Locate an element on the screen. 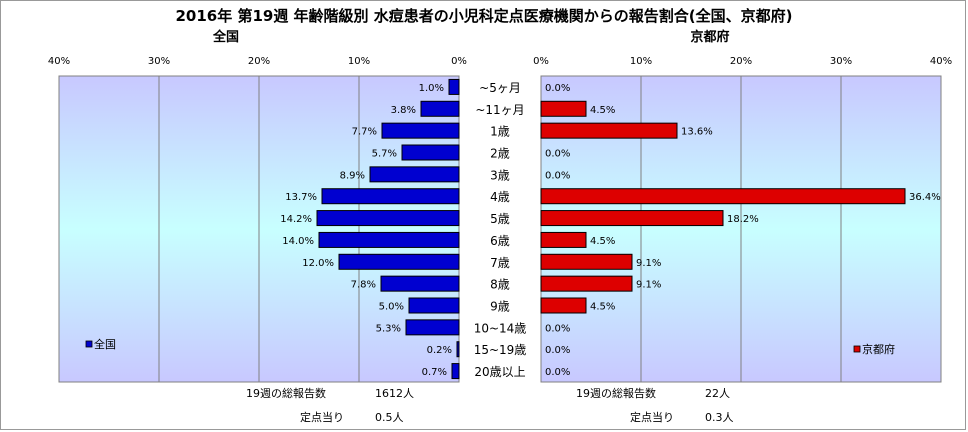 Image resolution: width=968 pixels, height=432 pixels. kyoto-panel-title: 京都府 is located at coordinates (709, 37).